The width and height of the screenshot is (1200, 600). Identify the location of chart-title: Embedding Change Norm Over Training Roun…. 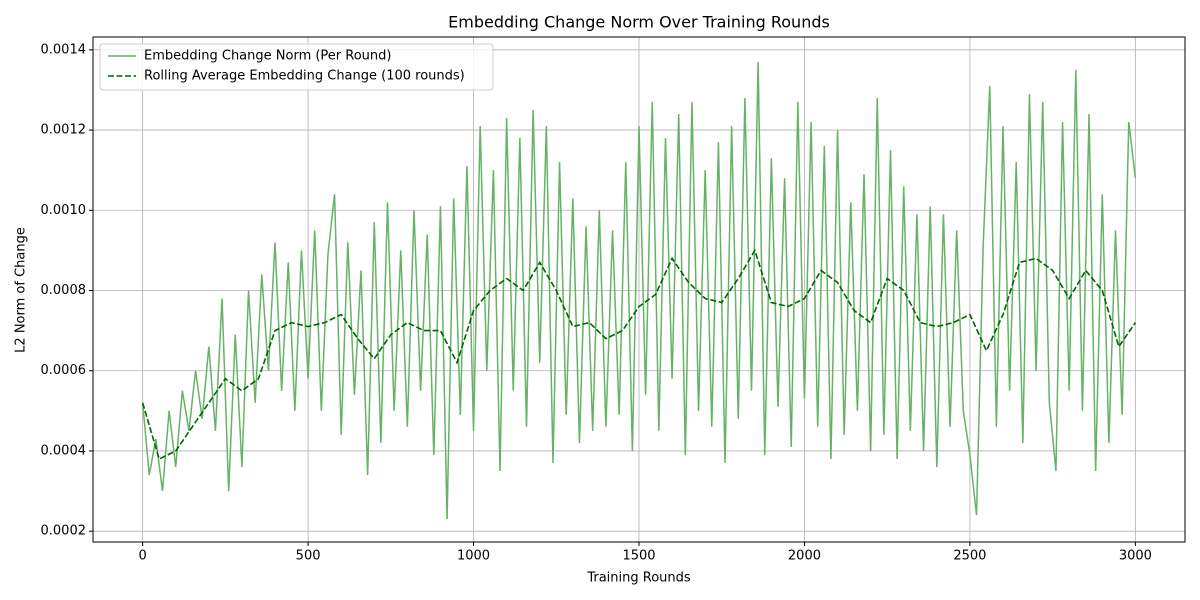
(639, 22).